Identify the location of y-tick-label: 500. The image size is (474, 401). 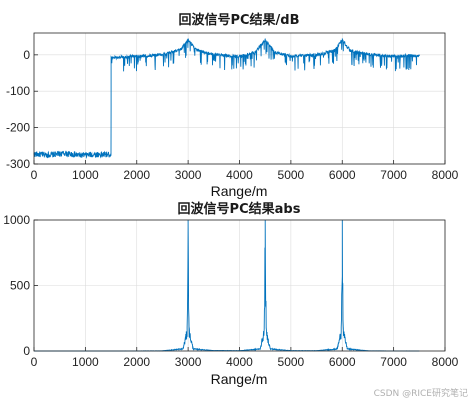
(20, 286).